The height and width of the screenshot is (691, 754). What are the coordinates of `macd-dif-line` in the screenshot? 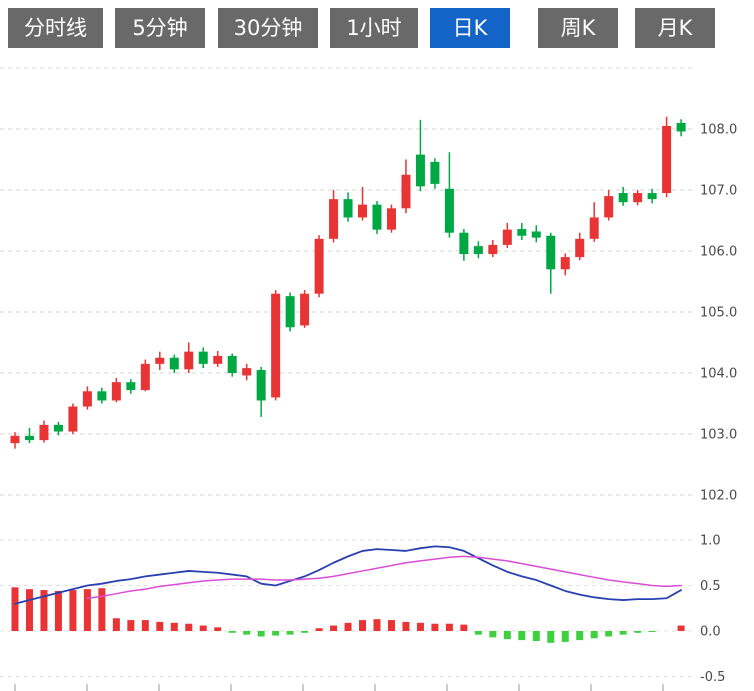 It's located at (348, 575).